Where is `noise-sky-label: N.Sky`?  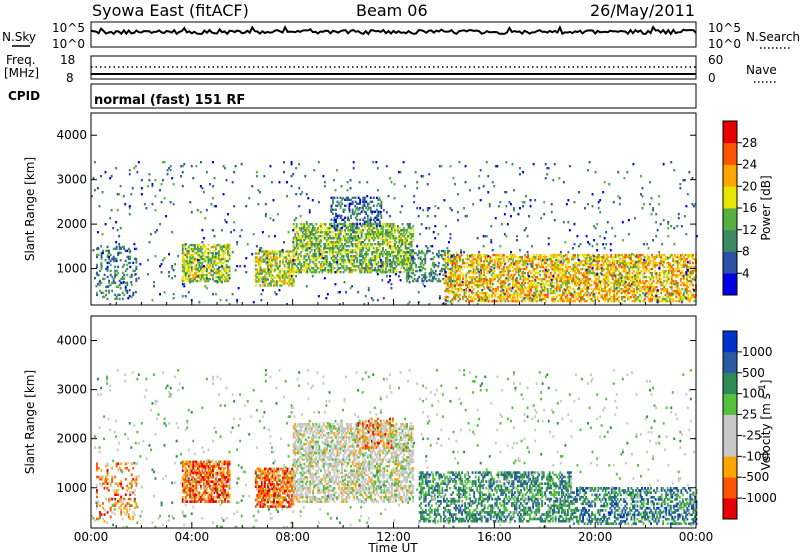
noise-sky-label: N.Sky is located at coordinates (19, 37).